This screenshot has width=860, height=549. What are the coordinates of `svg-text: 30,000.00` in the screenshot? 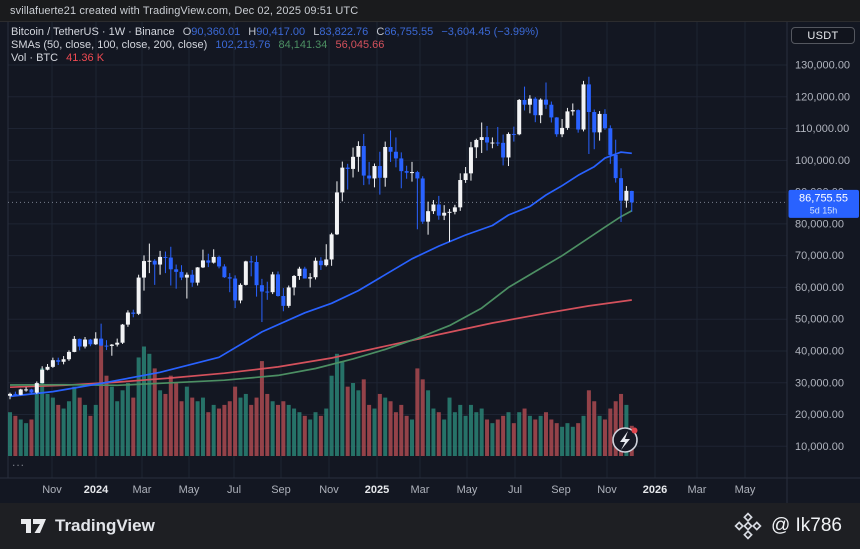 It's located at (819, 383).